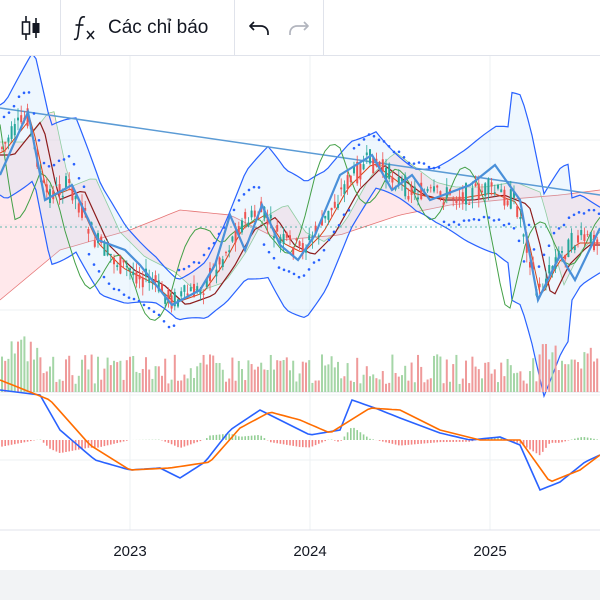  What do you see at coordinates (299, 27) in the screenshot?
I see `redo-button` at bounding box center [299, 27].